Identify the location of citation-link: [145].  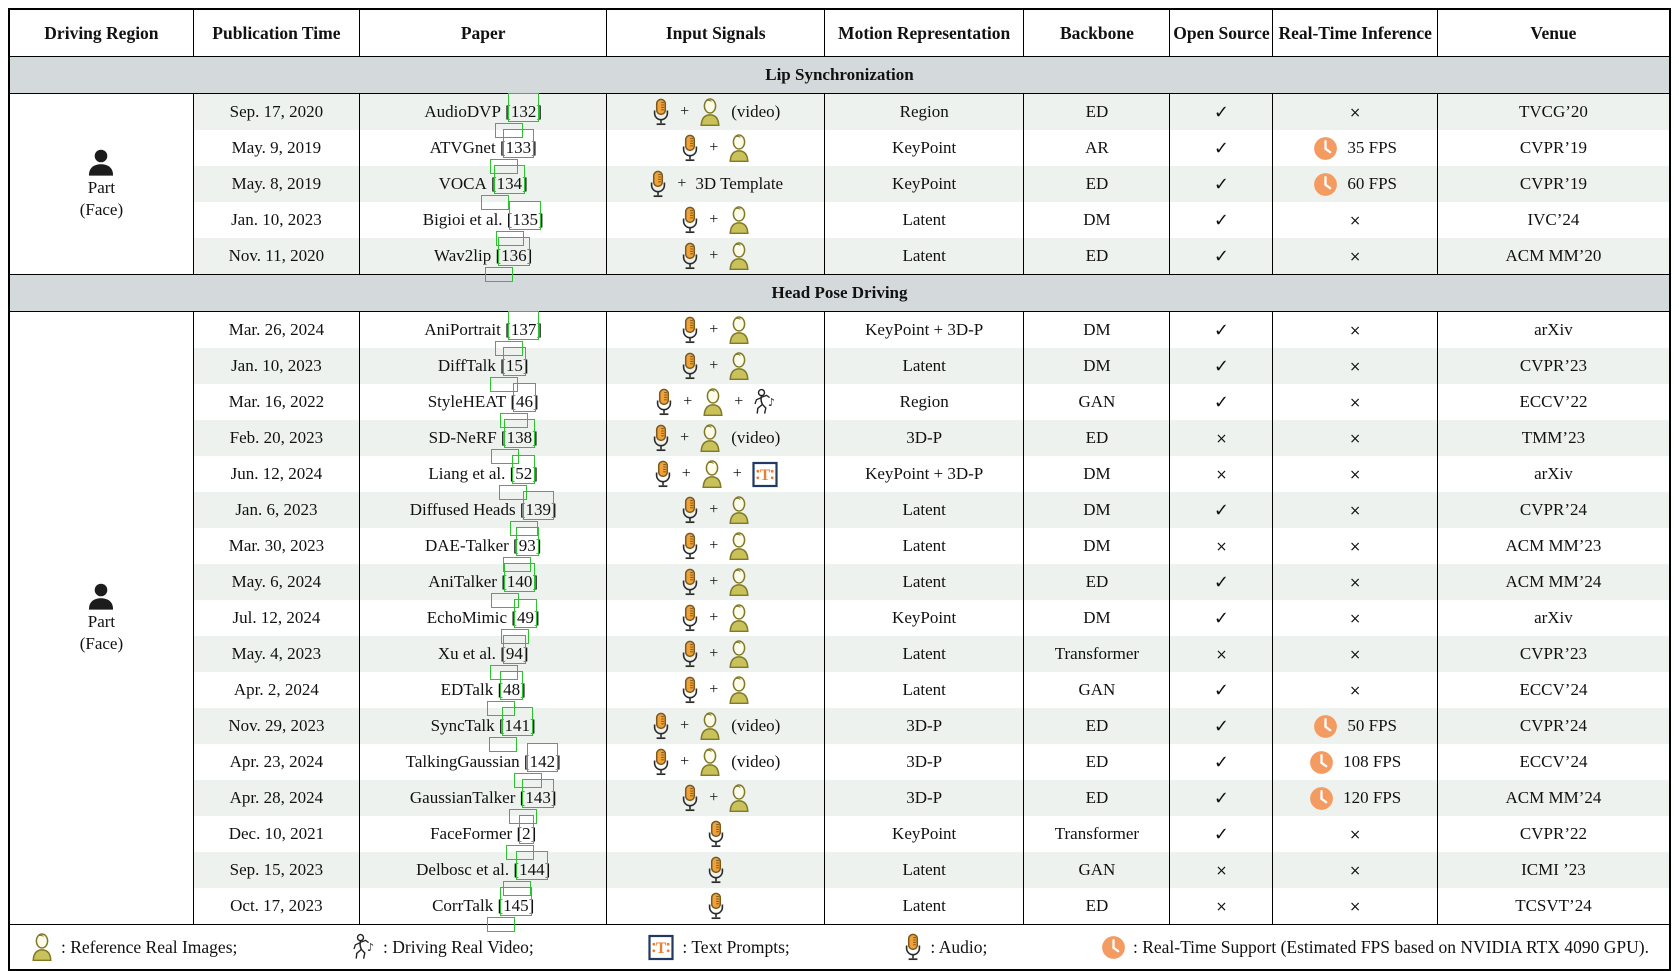
(511, 909).